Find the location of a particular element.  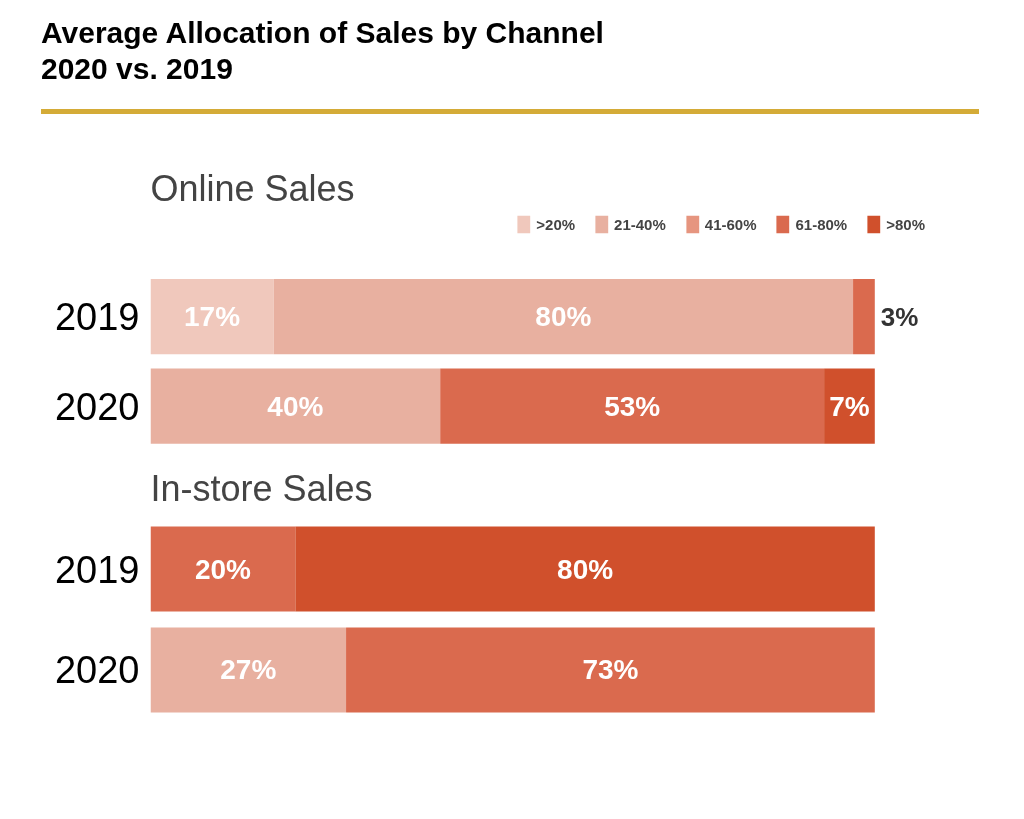

legend-label: 41-60% is located at coordinates (730, 224).